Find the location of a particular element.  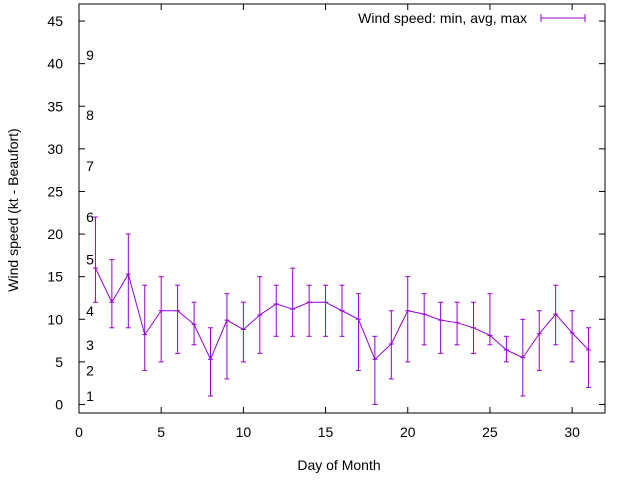

beaufort-label: 7 is located at coordinates (90, 166).